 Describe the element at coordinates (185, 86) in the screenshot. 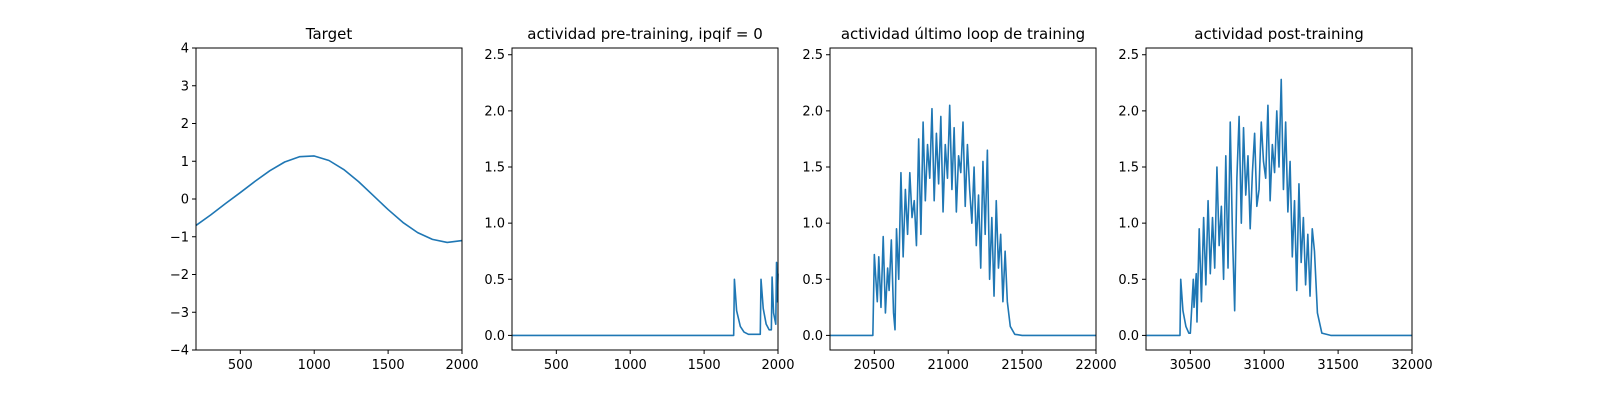

I see `y-tick-label: 3` at that location.